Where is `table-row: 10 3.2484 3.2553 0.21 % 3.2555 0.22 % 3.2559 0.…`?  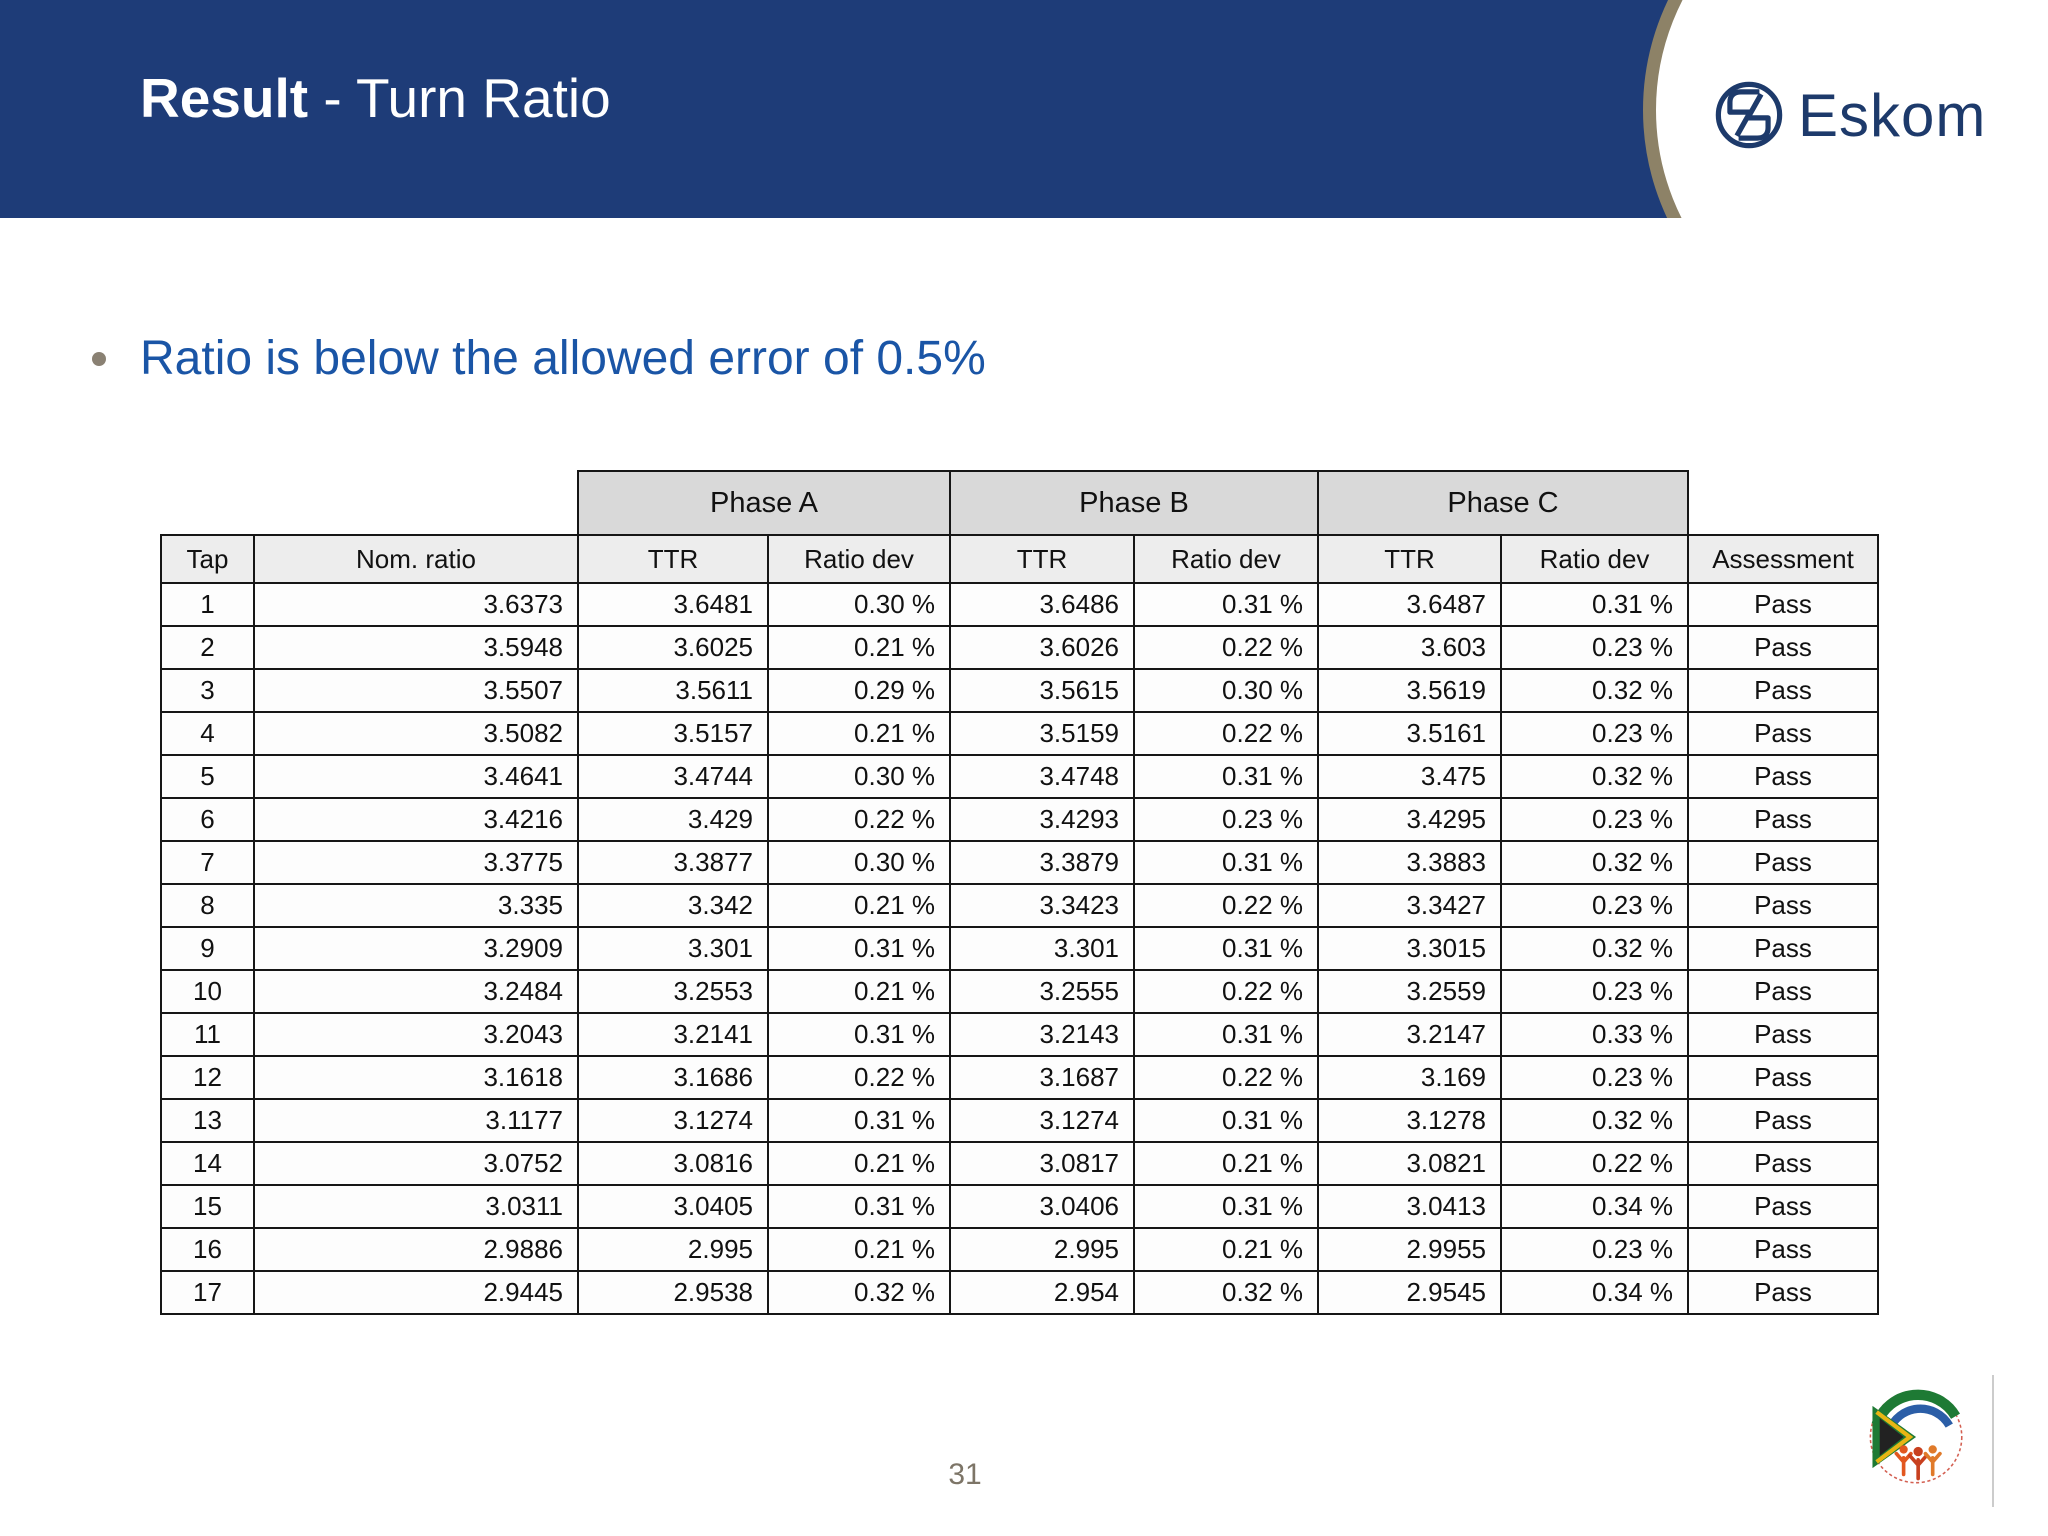
table-row: 10 3.2484 3.2553 0.21 % 3.2555 0.22 % 3.2559 0.… is located at coordinates (1019, 991).